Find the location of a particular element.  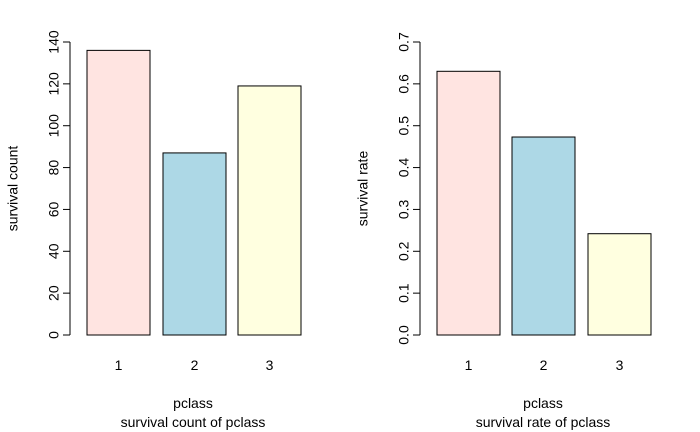

y-axis-label: survival count is located at coordinates (13, 189).